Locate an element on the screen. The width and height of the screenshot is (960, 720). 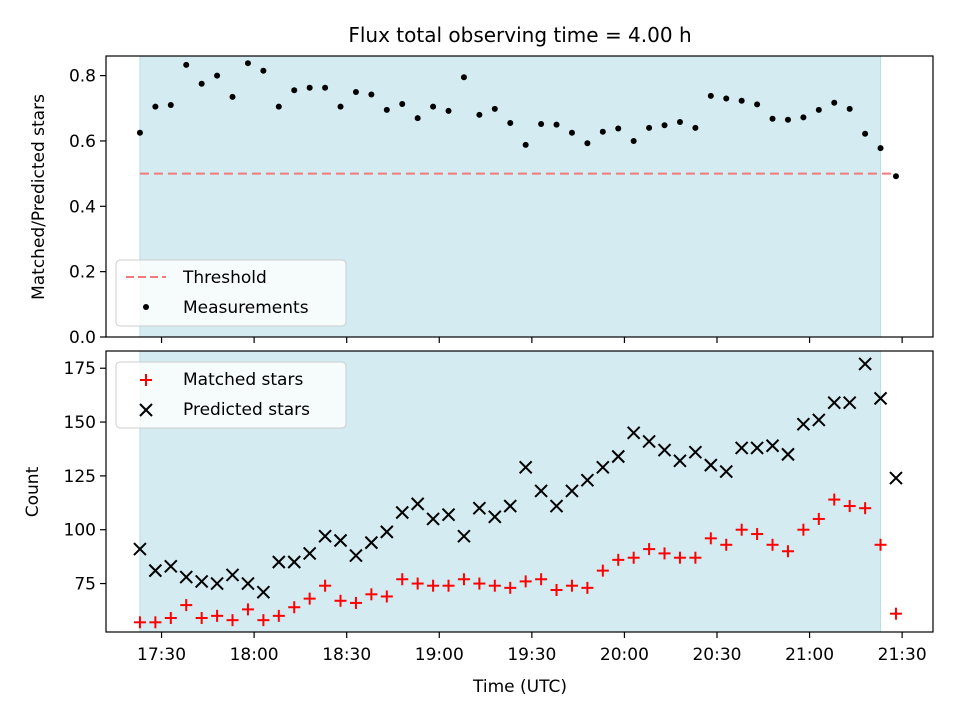
matched-legend-marker is located at coordinates (146, 380).